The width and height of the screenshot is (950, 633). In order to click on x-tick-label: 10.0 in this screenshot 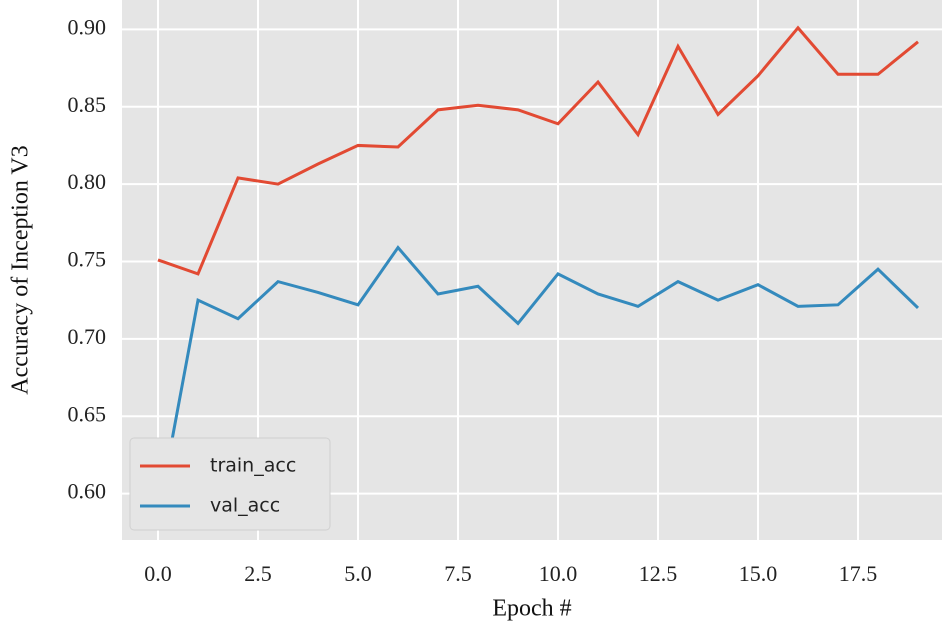, I will do `click(558, 573)`.